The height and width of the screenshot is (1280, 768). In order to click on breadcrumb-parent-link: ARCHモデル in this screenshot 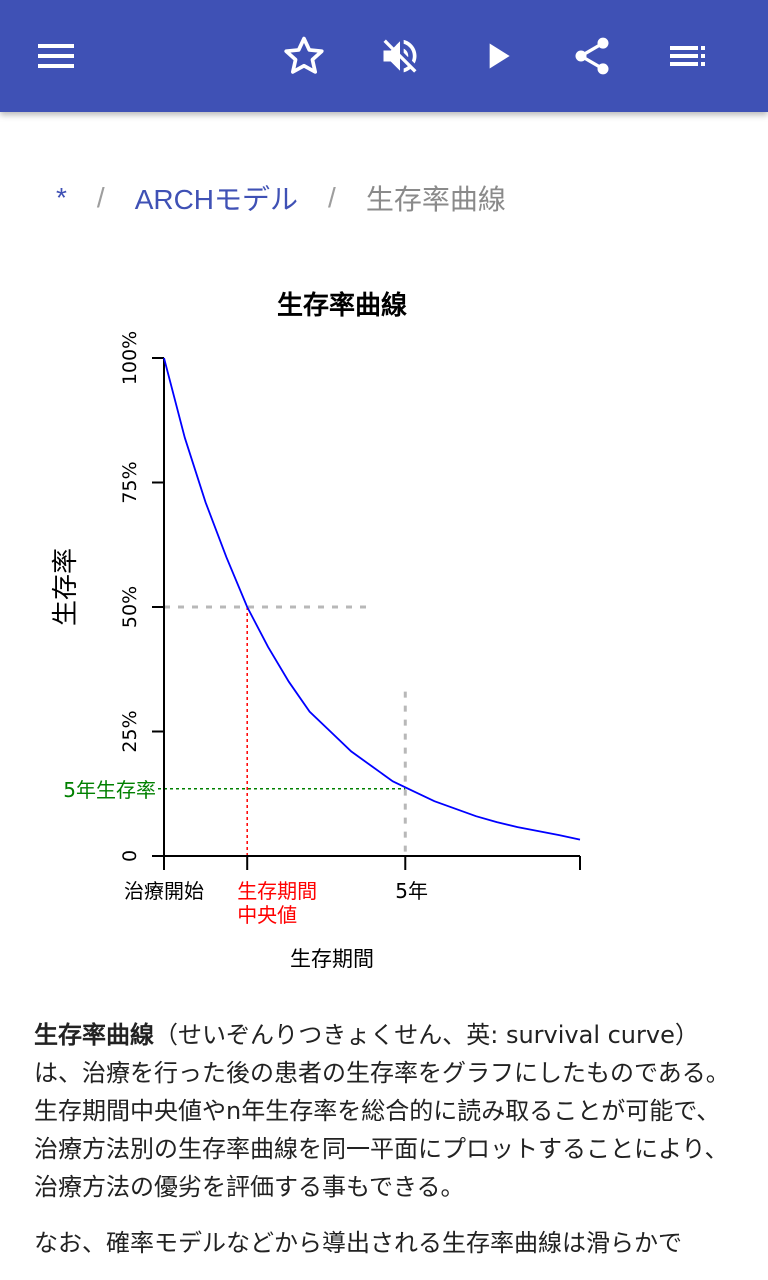, I will do `click(216, 199)`.